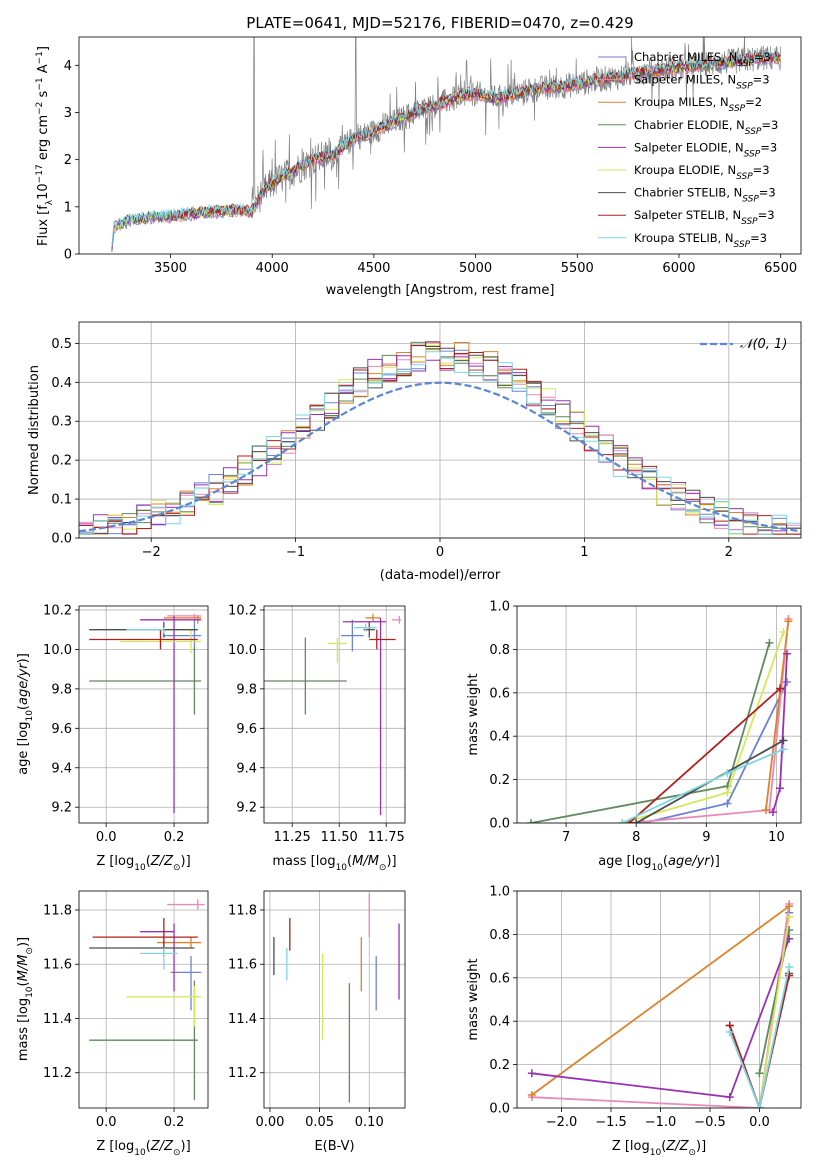 This screenshot has height=1170, width=819. I want to click on label-part: =3, so click(768, 147).